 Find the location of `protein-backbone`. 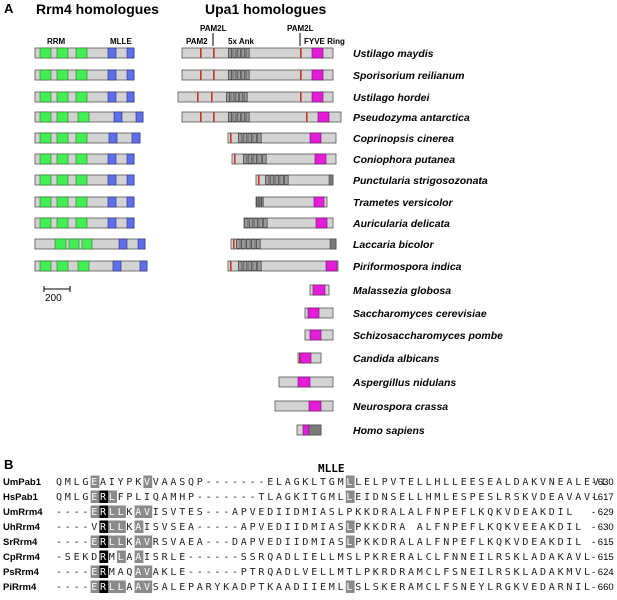

protein-backbone is located at coordinates (257, 53).